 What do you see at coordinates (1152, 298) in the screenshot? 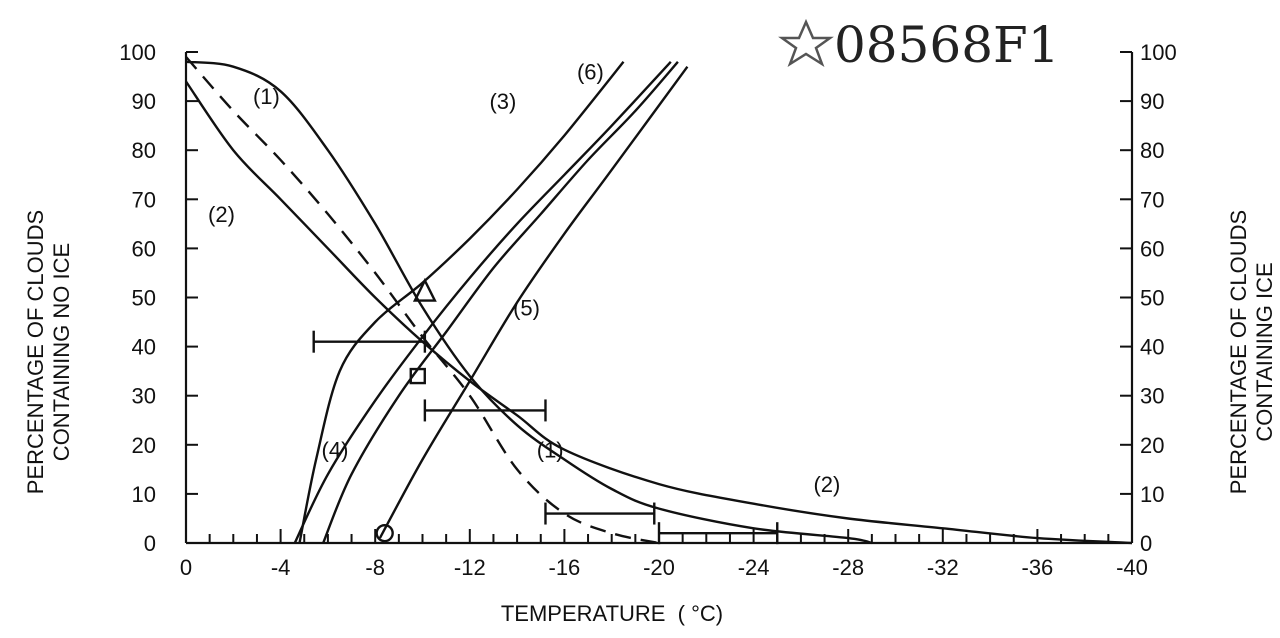
I see `y-tick-label-right: 50` at bounding box center [1152, 298].